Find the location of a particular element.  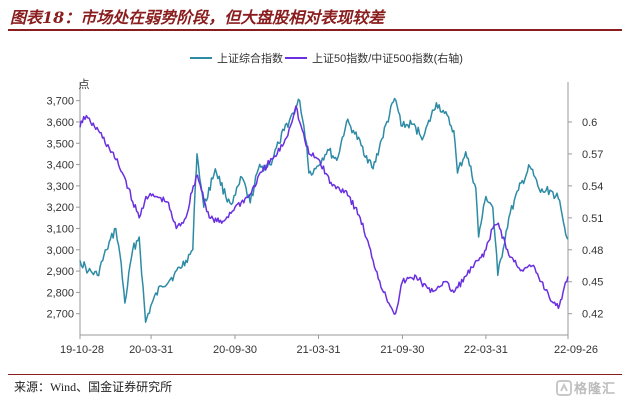

legend-label-2: 上证50指数/中证500指数(右轴) is located at coordinates (387, 58).